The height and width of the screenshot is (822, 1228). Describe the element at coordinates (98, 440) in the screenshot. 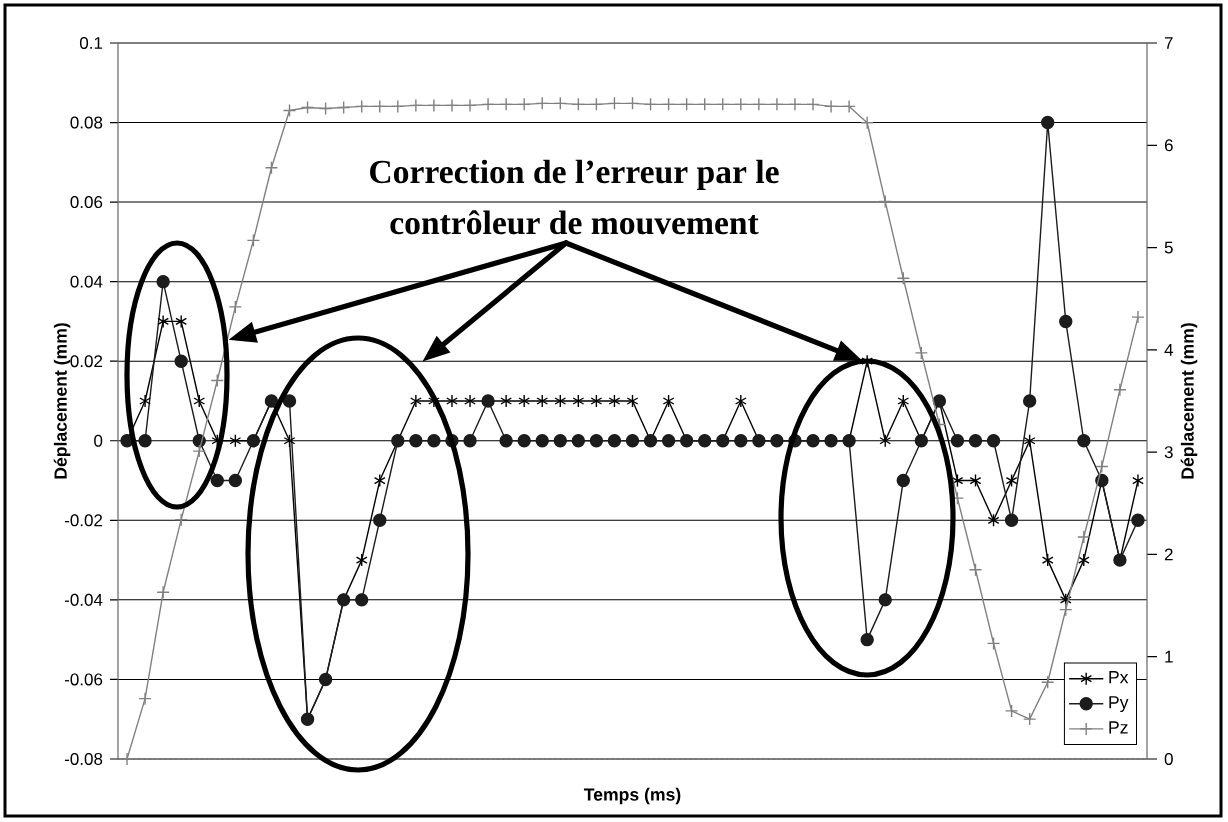

I see `y-tick-label: 0` at that location.